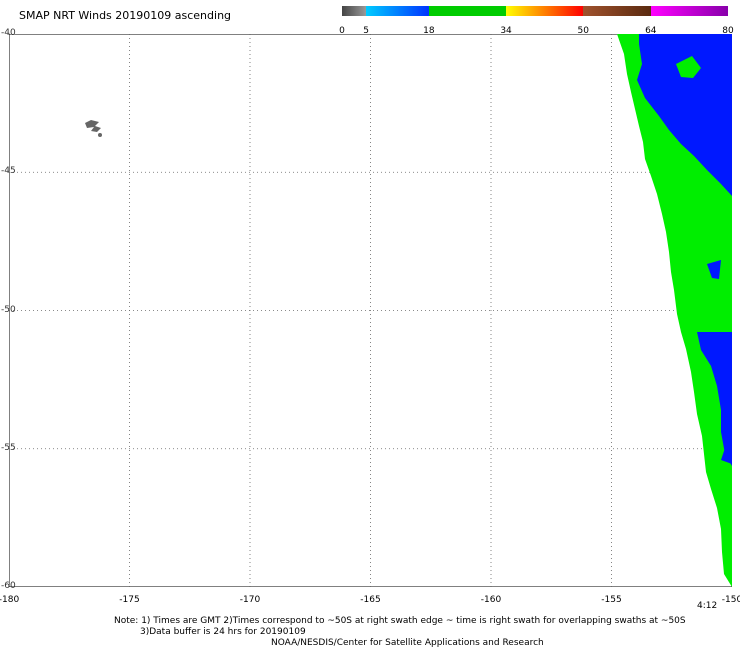  I want to click on latitude-tick-label: -45, so click(8, 171).